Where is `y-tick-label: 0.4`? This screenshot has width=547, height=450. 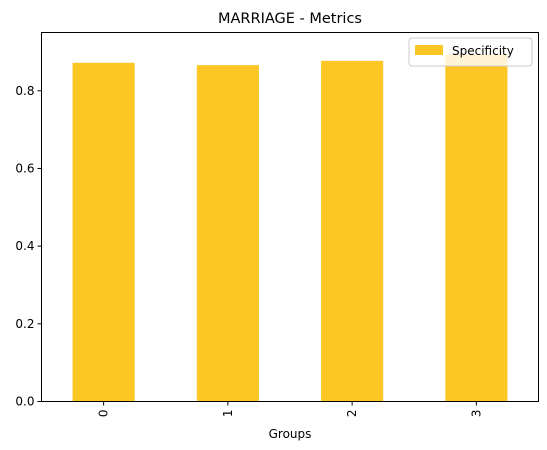
y-tick-label: 0.4 is located at coordinates (24, 246).